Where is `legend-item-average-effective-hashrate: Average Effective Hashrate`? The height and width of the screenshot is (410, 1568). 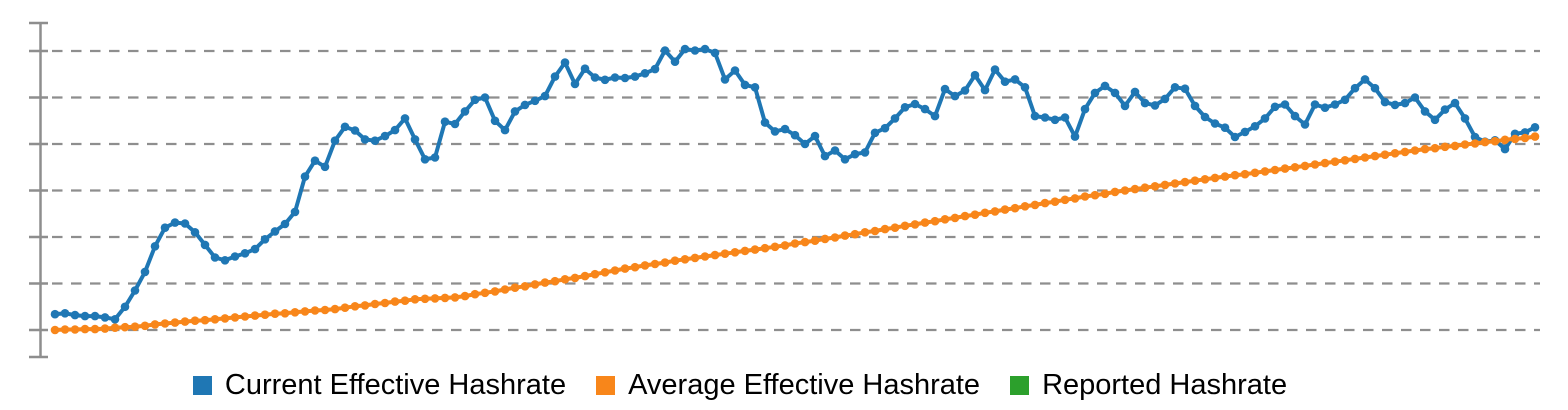 legend-item-average-effective-hashrate: Average Effective Hashrate is located at coordinates (788, 385).